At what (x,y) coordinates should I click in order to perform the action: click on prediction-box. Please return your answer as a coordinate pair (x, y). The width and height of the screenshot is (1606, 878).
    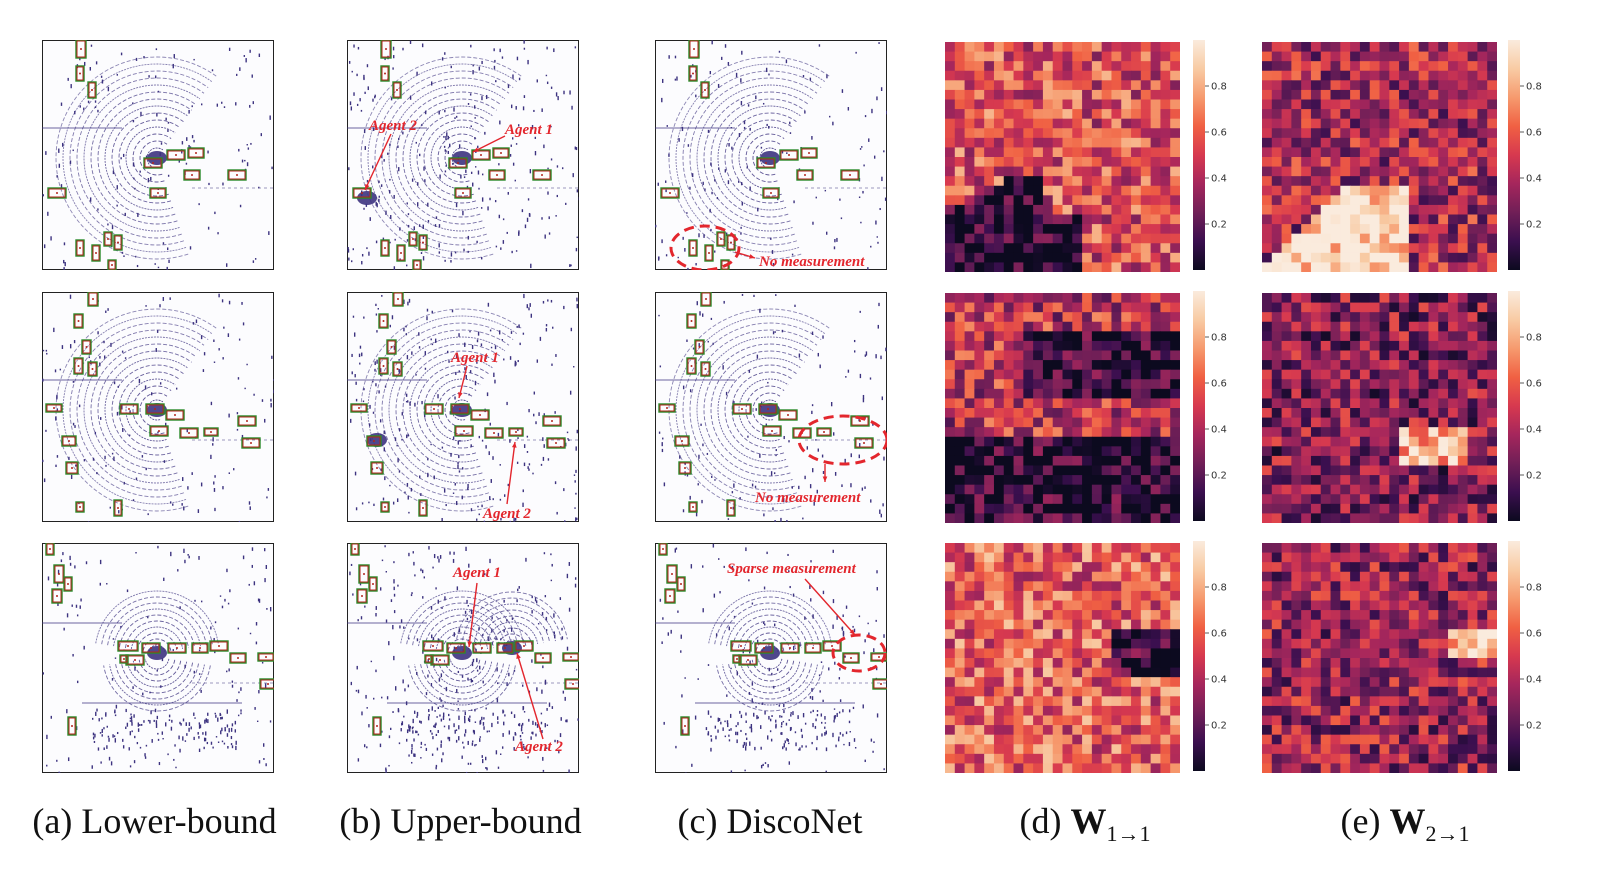
    Looking at the image, I should click on (501, 153).